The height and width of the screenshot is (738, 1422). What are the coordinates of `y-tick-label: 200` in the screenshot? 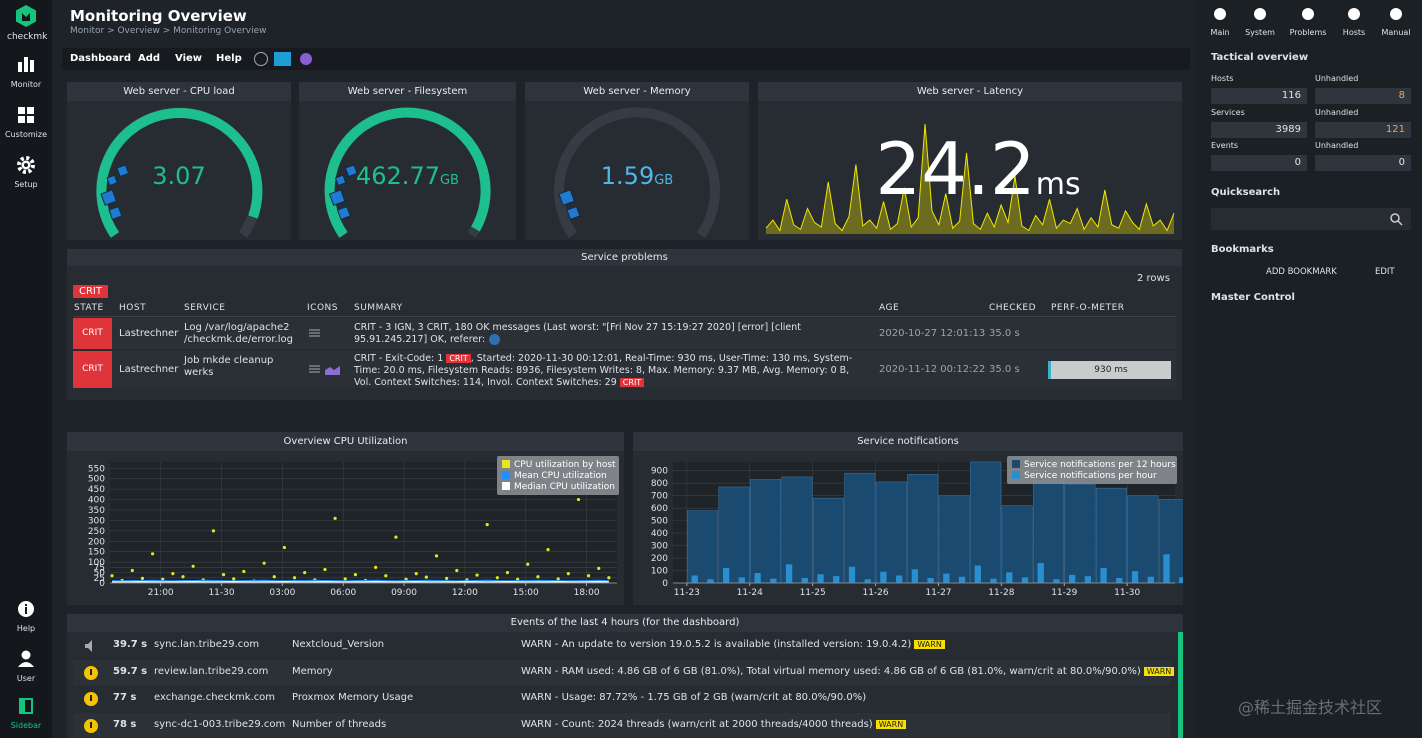 It's located at (96, 542).